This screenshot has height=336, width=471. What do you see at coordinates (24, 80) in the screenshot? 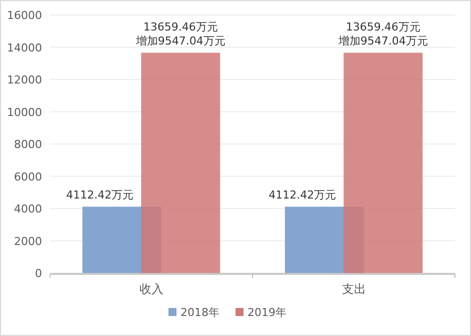
I see `y-tick-label: 12000` at bounding box center [24, 80].